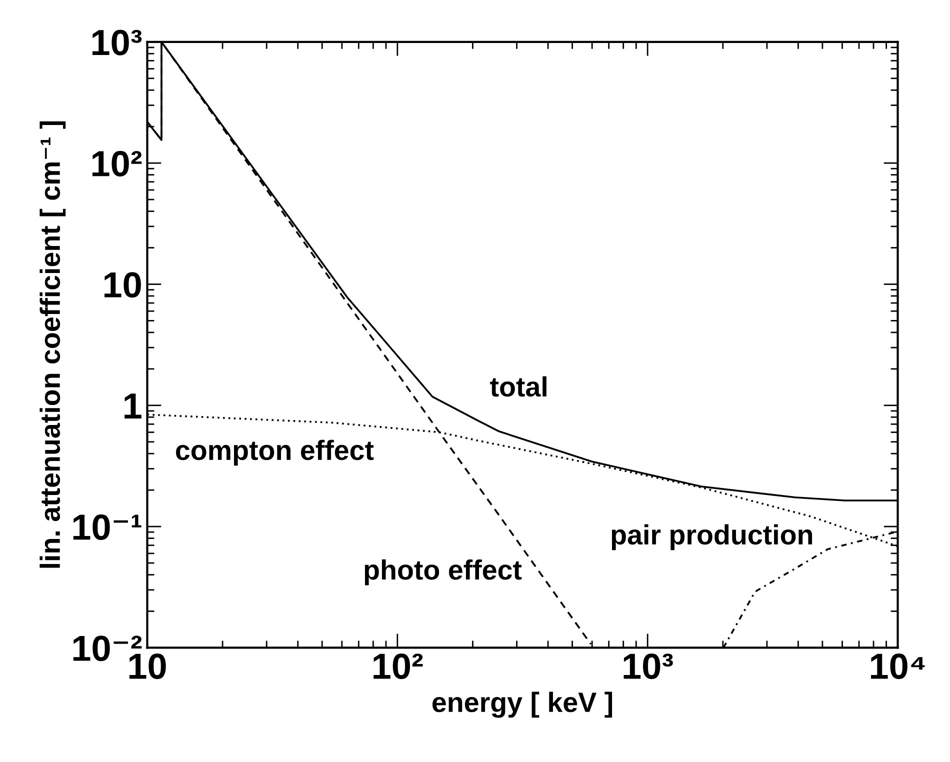  Describe the element at coordinates (712, 537) in the screenshot. I see `series-label: pair production` at that location.